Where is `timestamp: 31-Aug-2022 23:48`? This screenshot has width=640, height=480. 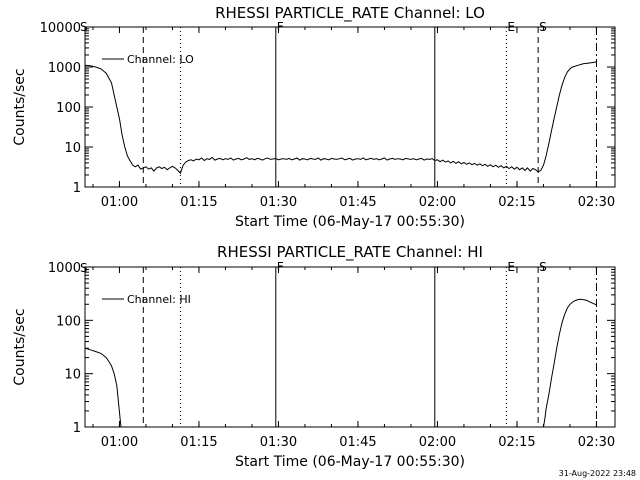 timestamp: 31-Aug-2022 23:48 is located at coordinates (597, 473).